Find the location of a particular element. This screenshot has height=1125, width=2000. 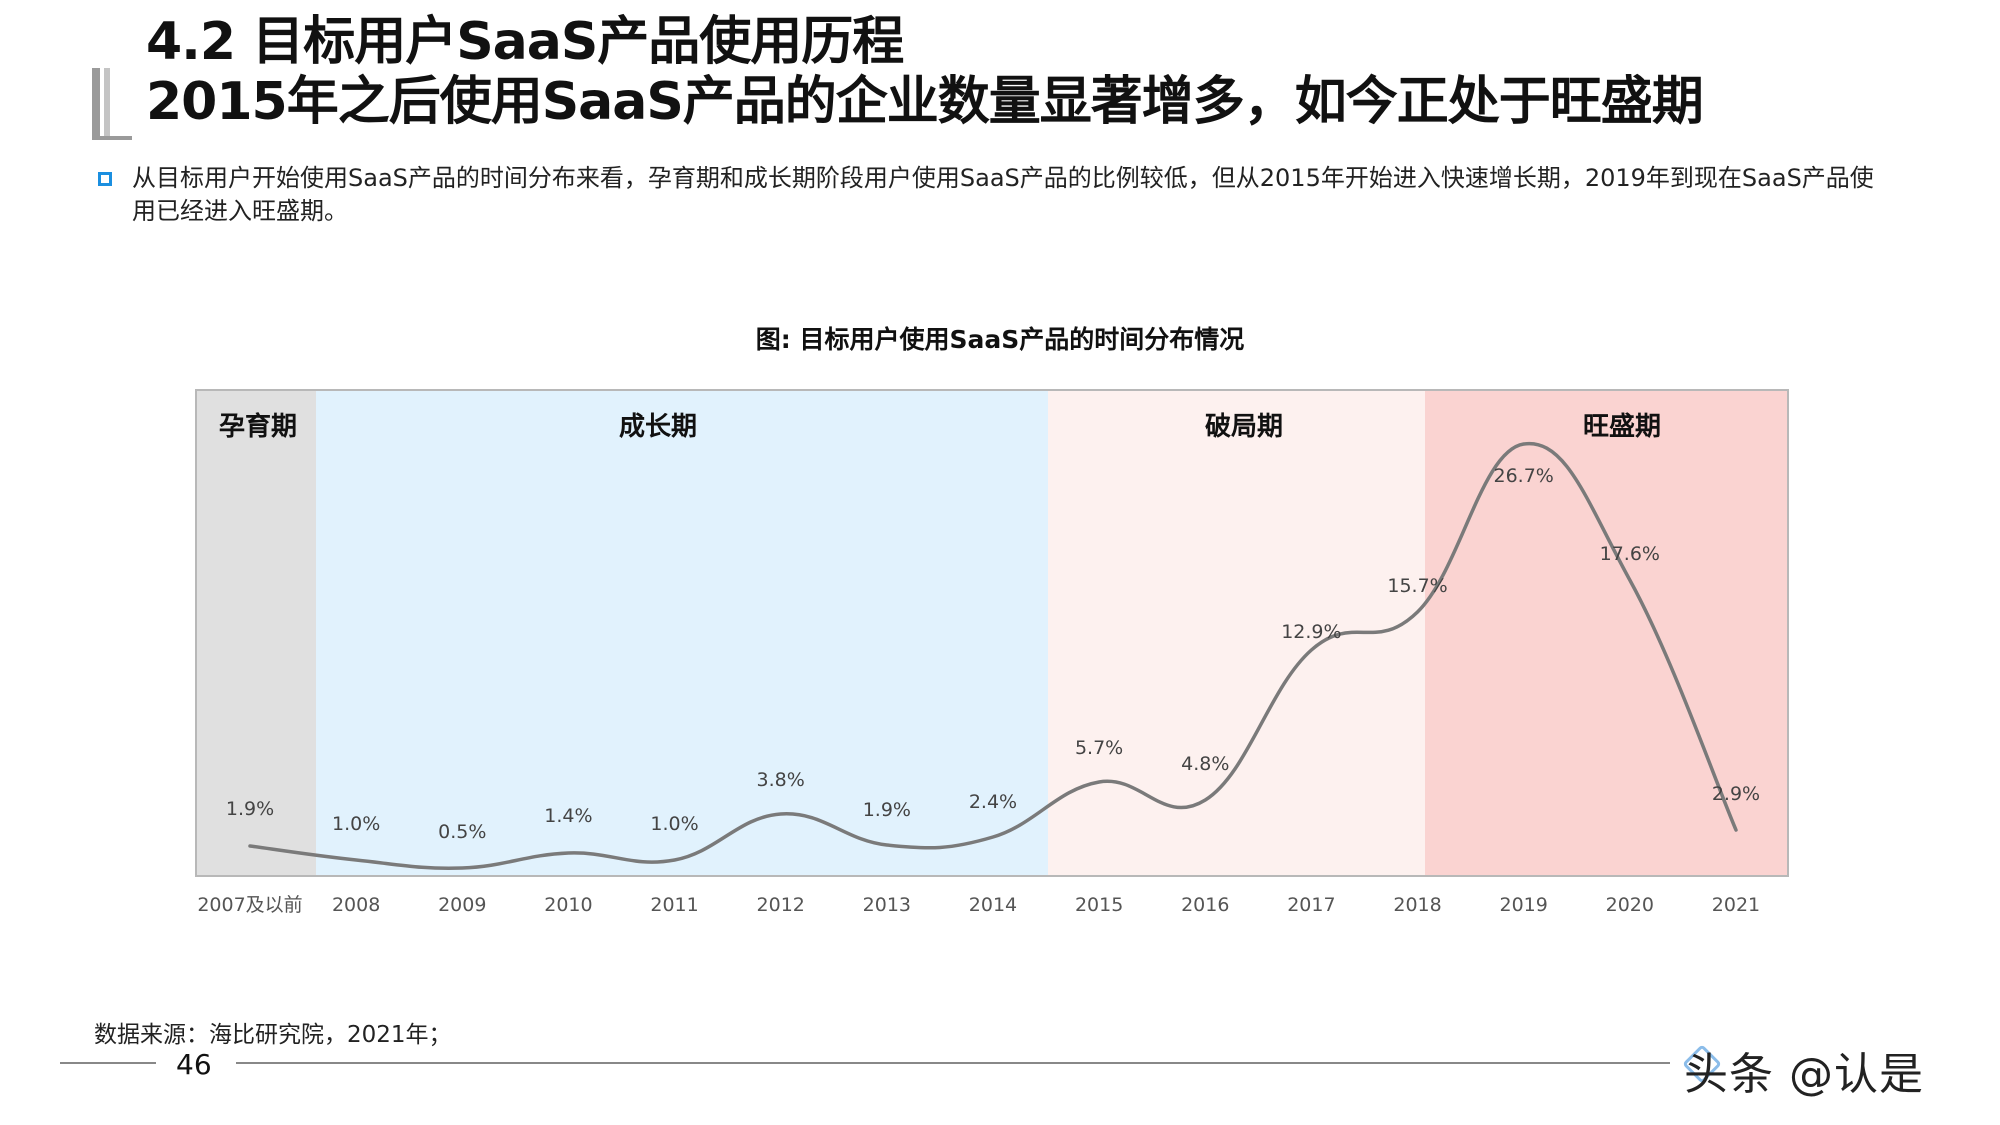

data-label-2021: 2.9% is located at coordinates (1736, 794).